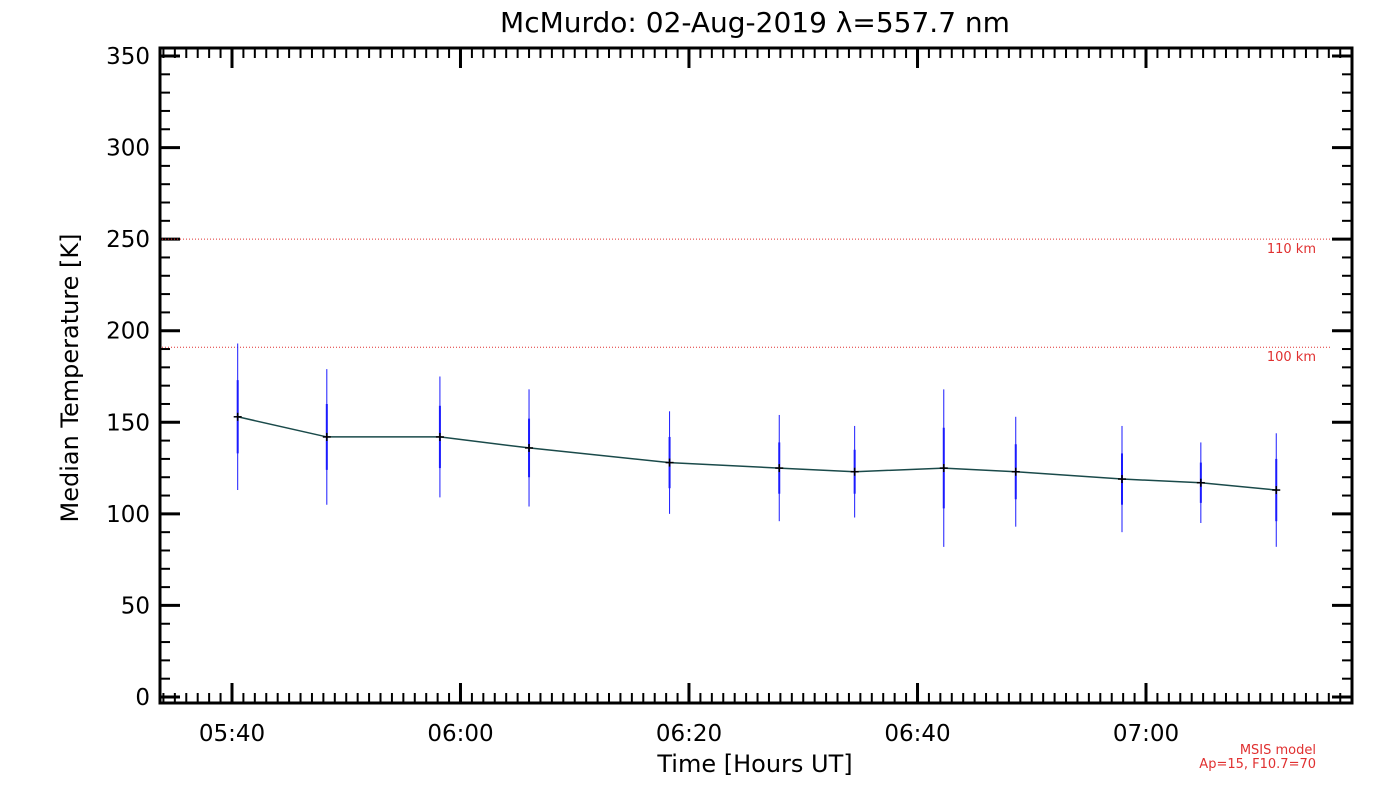 The width and height of the screenshot is (1400, 800). Describe the element at coordinates (128, 57) in the screenshot. I see `y-tick-label: 350` at that location.